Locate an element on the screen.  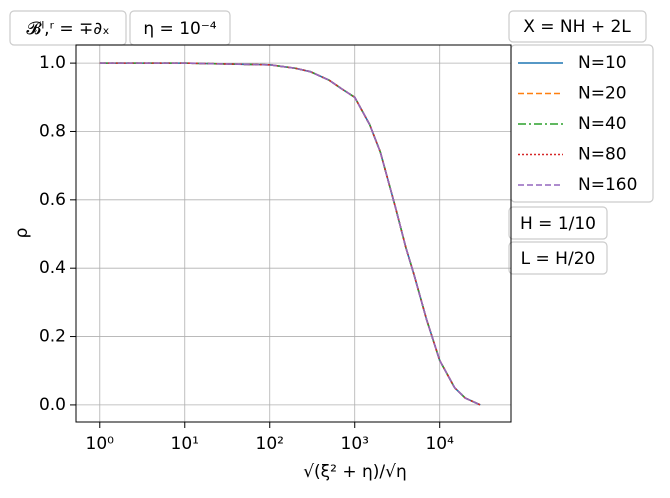
legend-label: N=80 is located at coordinates (602, 155).